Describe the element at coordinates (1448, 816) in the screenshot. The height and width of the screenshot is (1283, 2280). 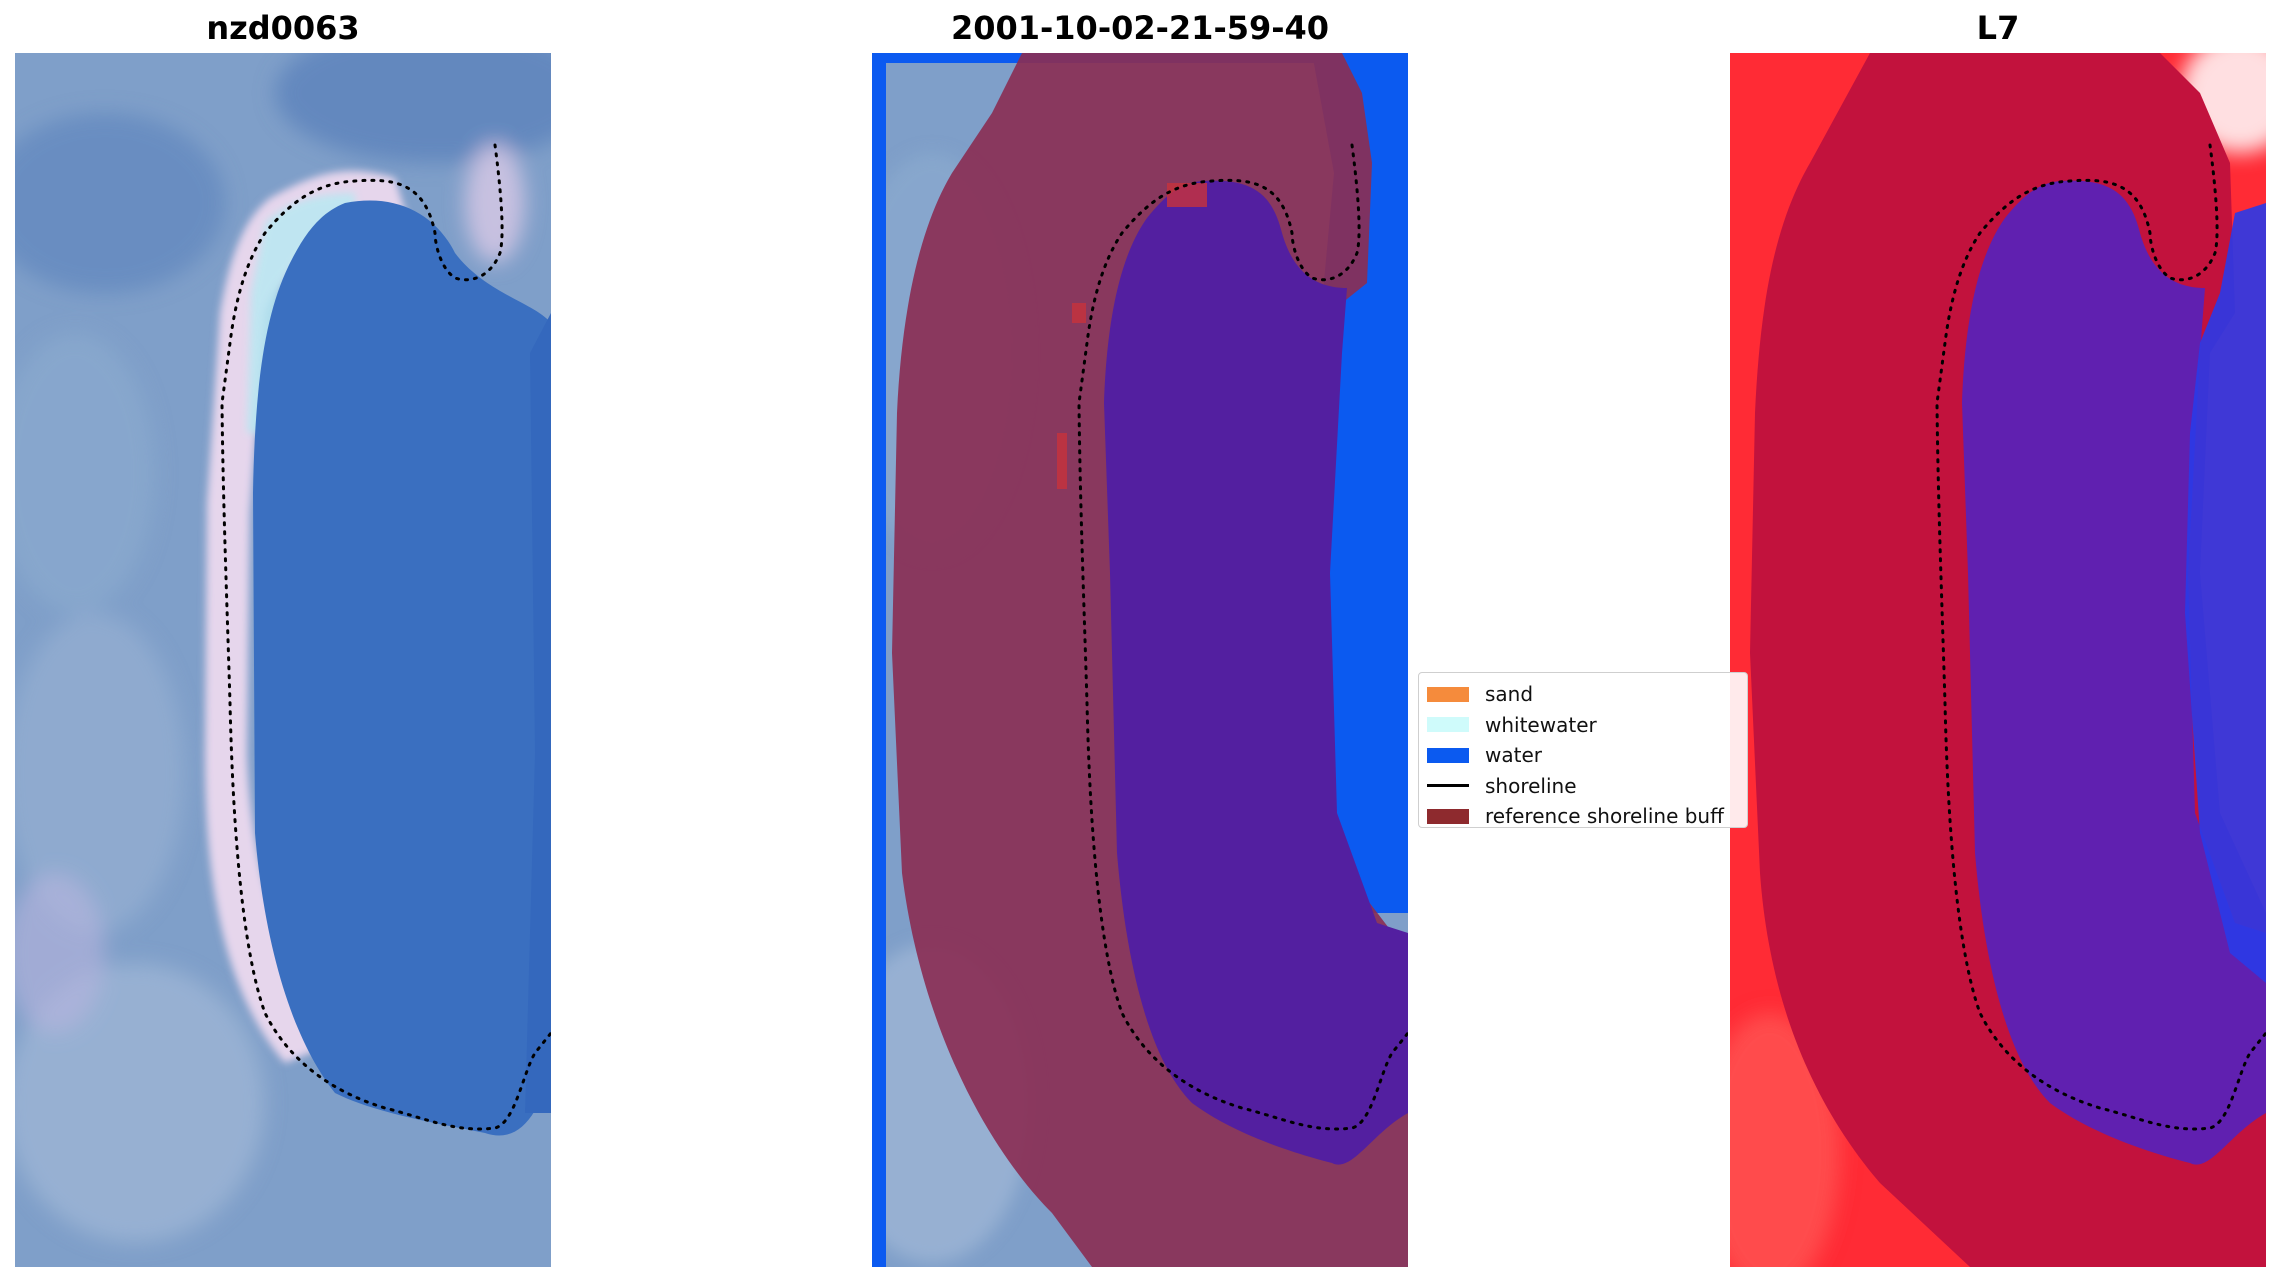
I see `reference-buffer-swatch` at that location.